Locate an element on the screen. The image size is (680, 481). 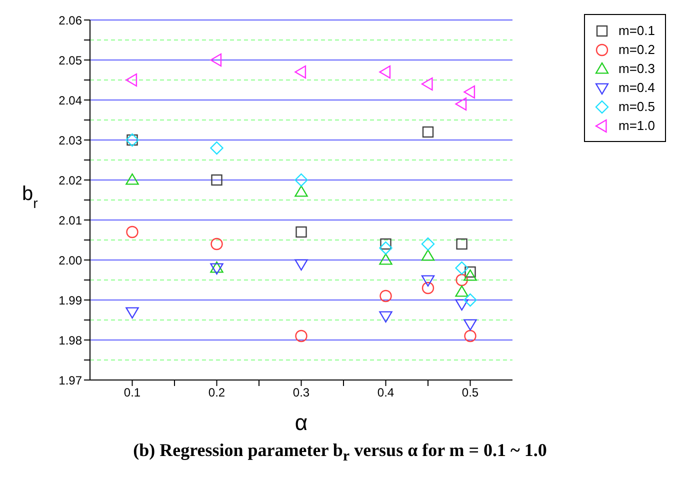
x-tick-label: 0.4 is located at coordinates (385, 393).